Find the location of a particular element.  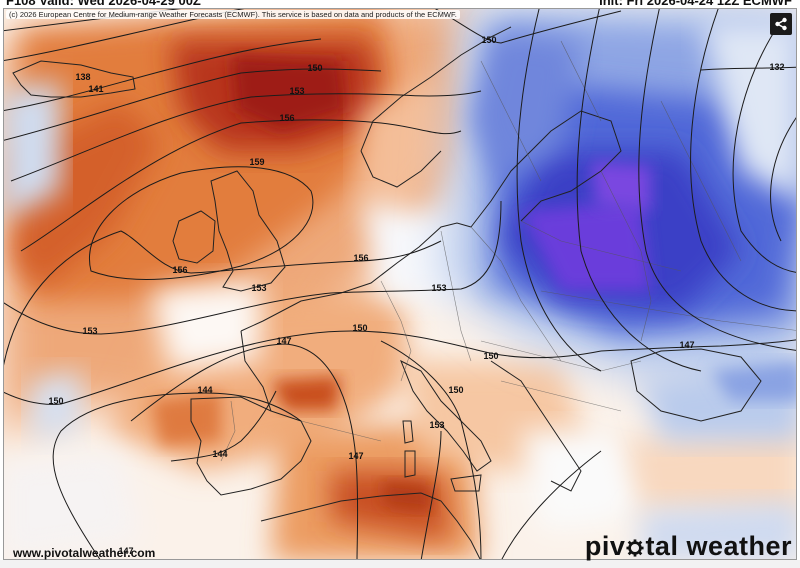

brand-text-post: tal weather is located at coordinates (718, 546).